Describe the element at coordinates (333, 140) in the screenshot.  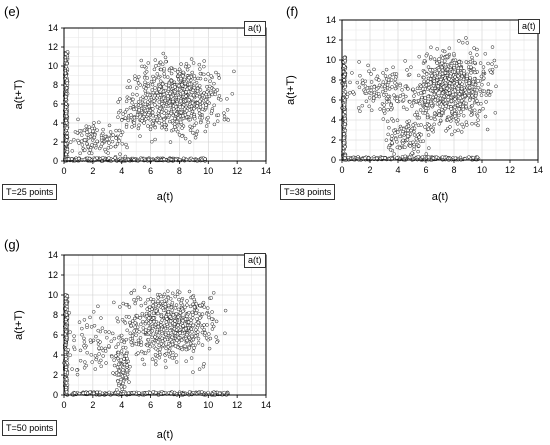
I see `y-tick-label: 2` at that location.